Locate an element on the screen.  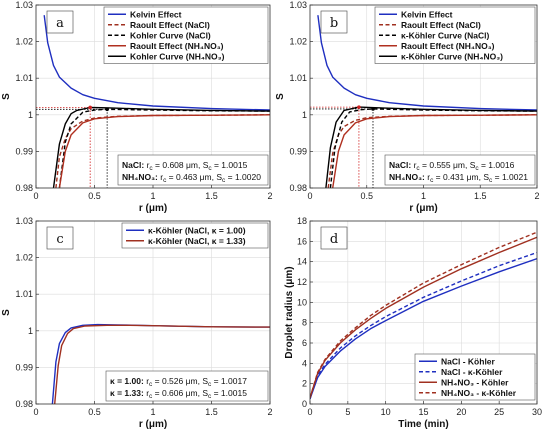
y-tick-label: 18 is located at coordinates (302, 221).